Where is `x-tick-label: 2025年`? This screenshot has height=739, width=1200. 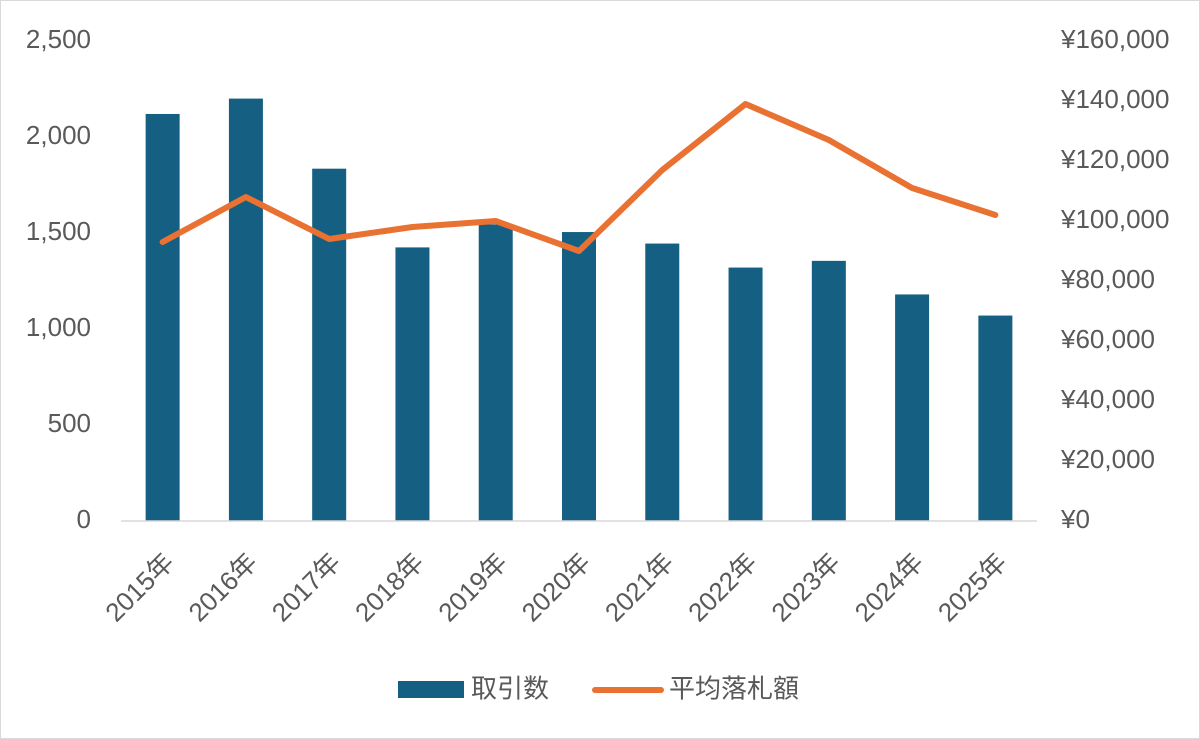 x-tick-label: 2025年 is located at coordinates (972, 587).